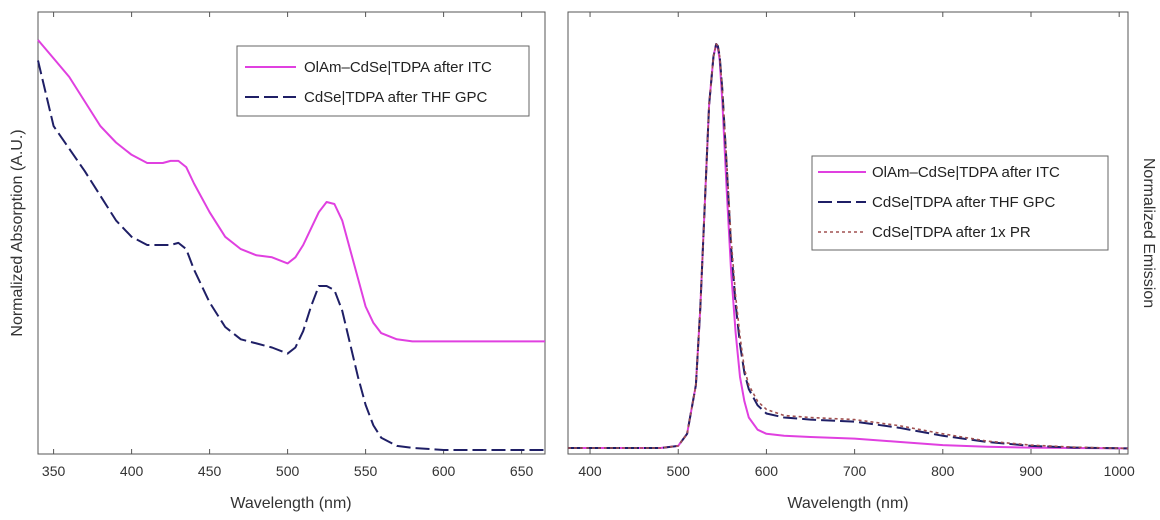  Describe the element at coordinates (522, 471) in the screenshot. I see `absorption-x-tick-label: 650` at that location.